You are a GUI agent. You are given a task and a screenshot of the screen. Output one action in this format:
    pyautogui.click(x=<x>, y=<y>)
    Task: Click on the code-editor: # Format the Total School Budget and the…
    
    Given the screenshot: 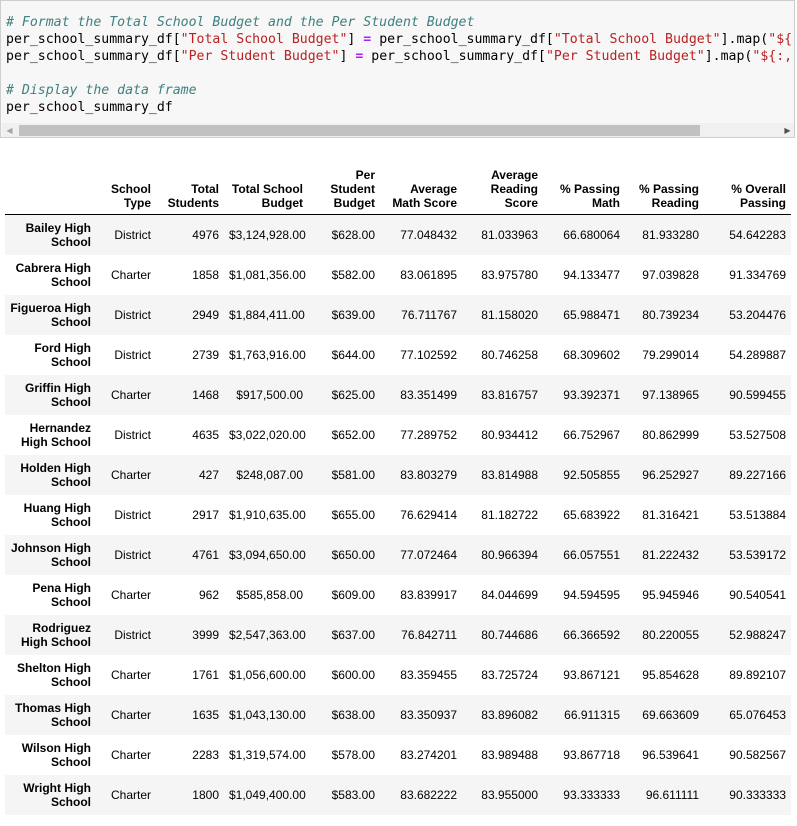 What is the action you would take?
    pyautogui.click(x=400, y=68)
    